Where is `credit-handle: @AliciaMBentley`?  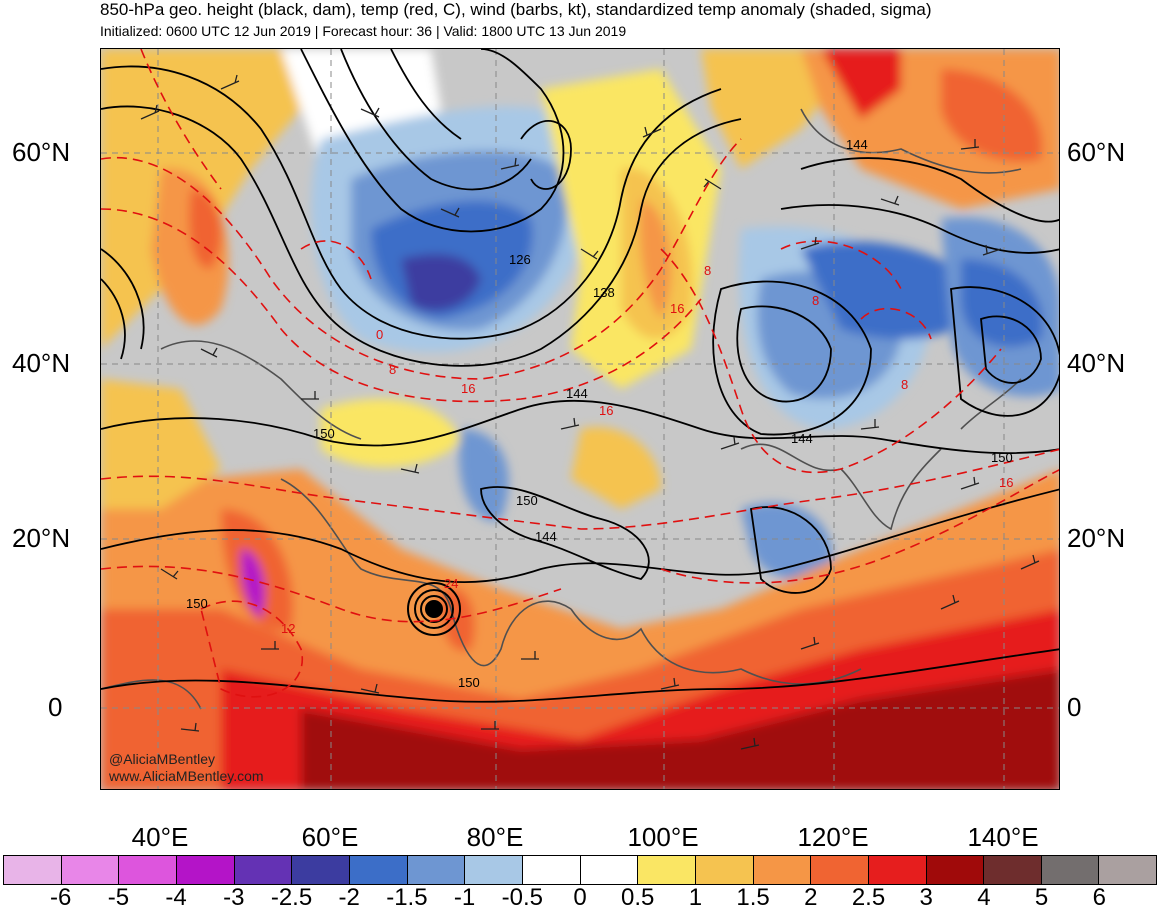
credit-handle: @AliciaMBentley is located at coordinates (162, 759).